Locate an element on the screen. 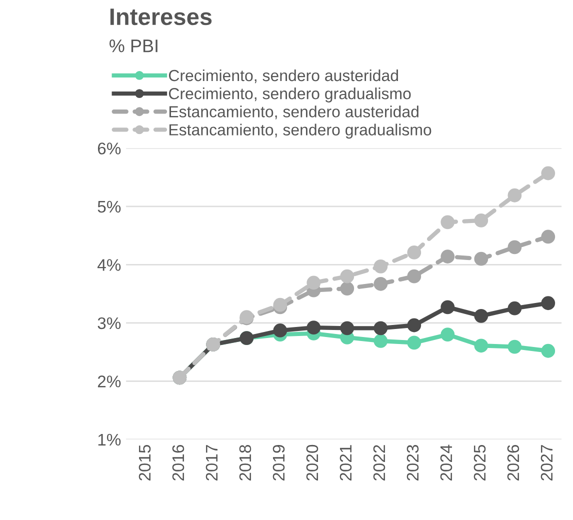  y-tick-label: 3% is located at coordinates (109, 323).